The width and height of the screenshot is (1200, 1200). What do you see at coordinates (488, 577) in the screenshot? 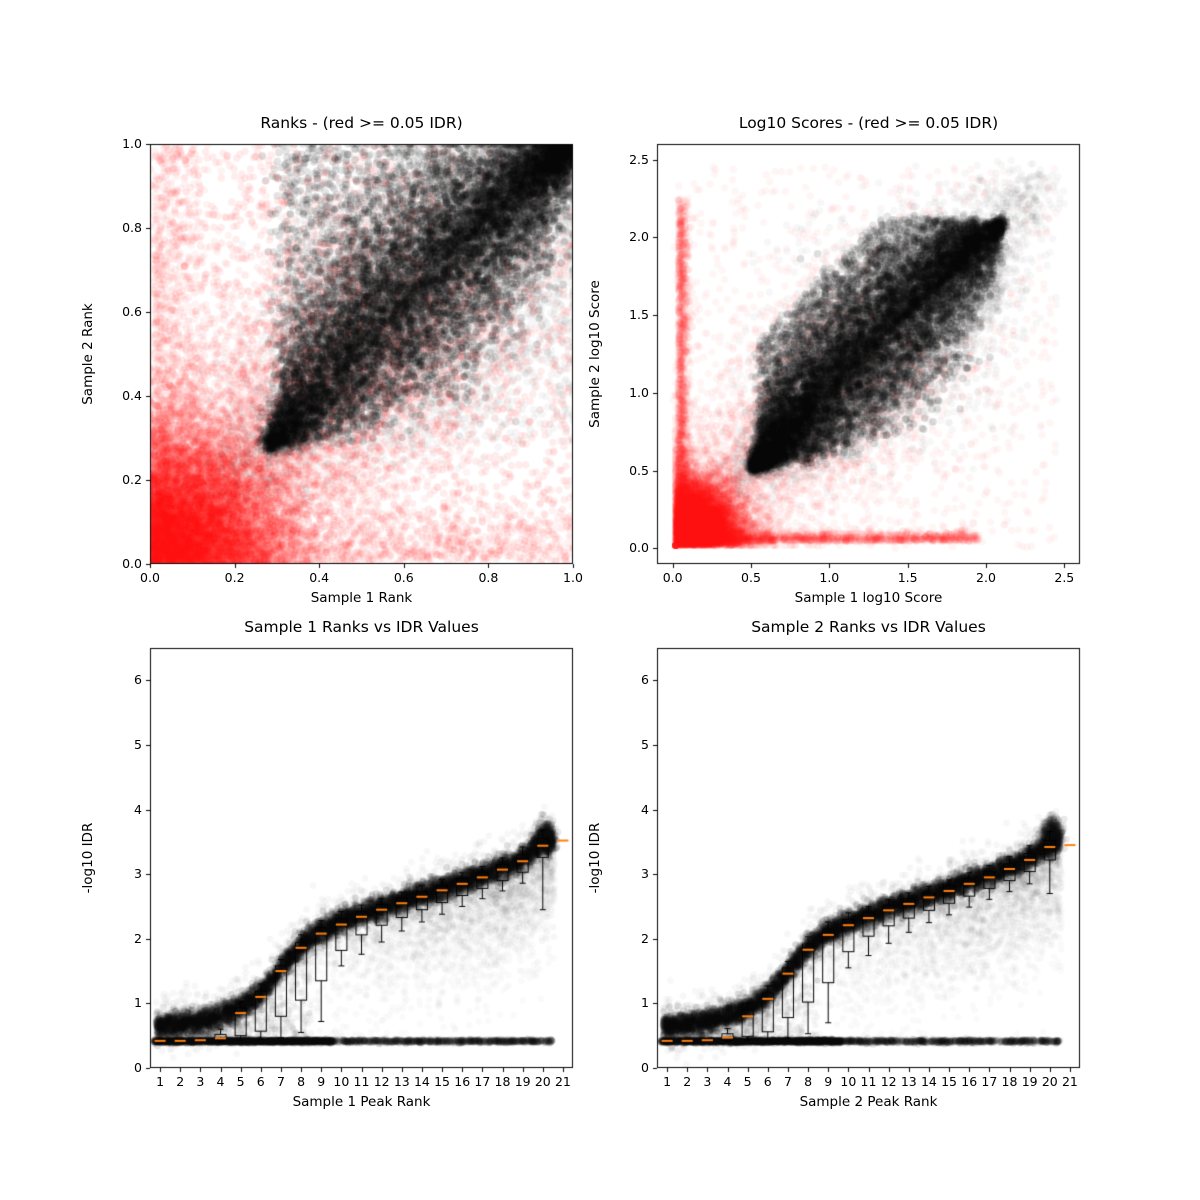
I see `x-tick-label: 0.8` at bounding box center [488, 577].